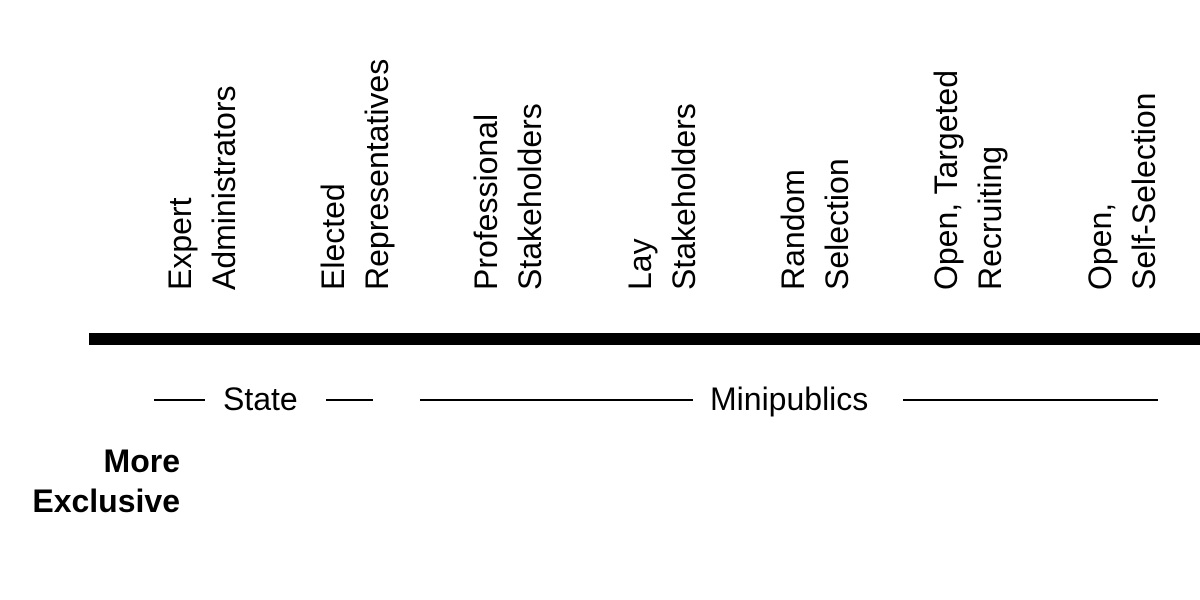  I want to click on category-label-line: Selection, so click(837, 224).